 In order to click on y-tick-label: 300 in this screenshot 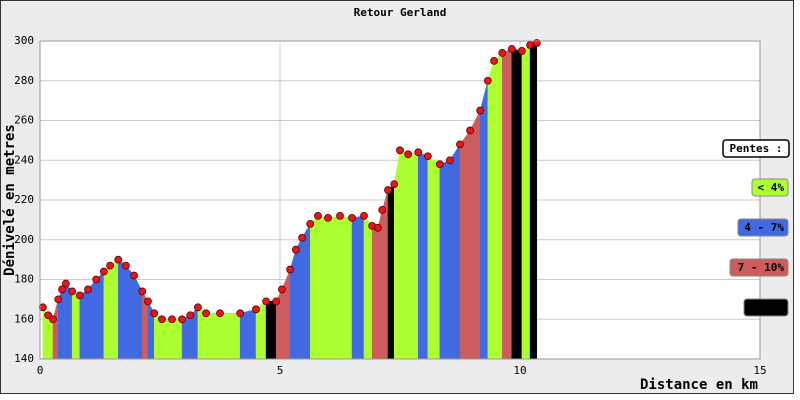, I will do `click(24, 40)`.